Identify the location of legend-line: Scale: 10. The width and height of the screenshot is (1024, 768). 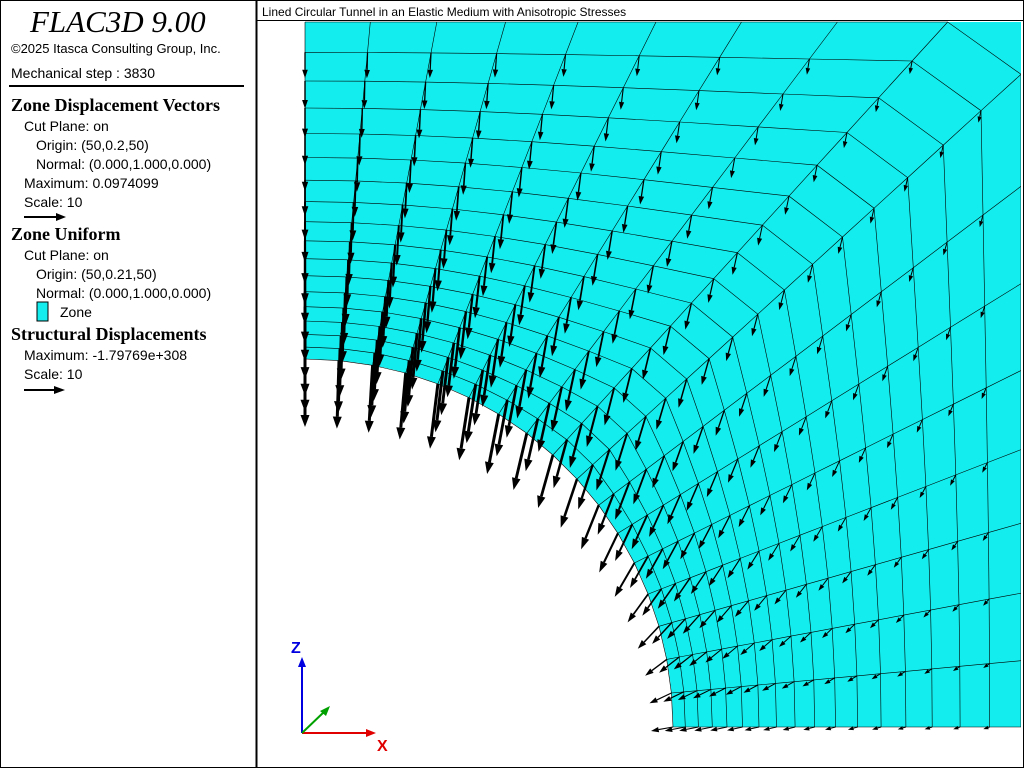
(53, 202).